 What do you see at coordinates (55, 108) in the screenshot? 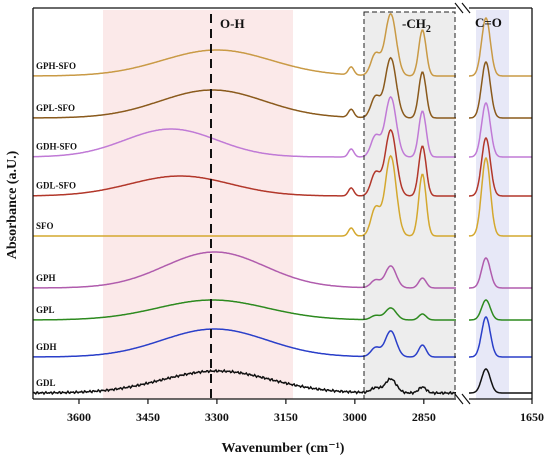
I see `series-label-gpl-sfo: GPL-SFO` at bounding box center [55, 108].